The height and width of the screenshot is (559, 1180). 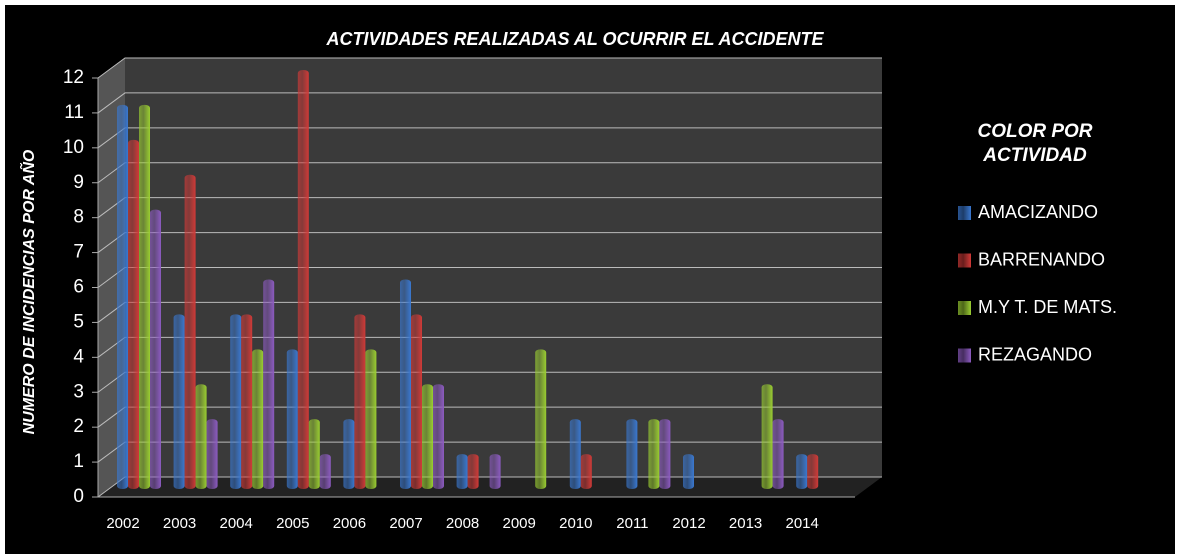 I want to click on x-tick-label: 2007, so click(x=405, y=523).